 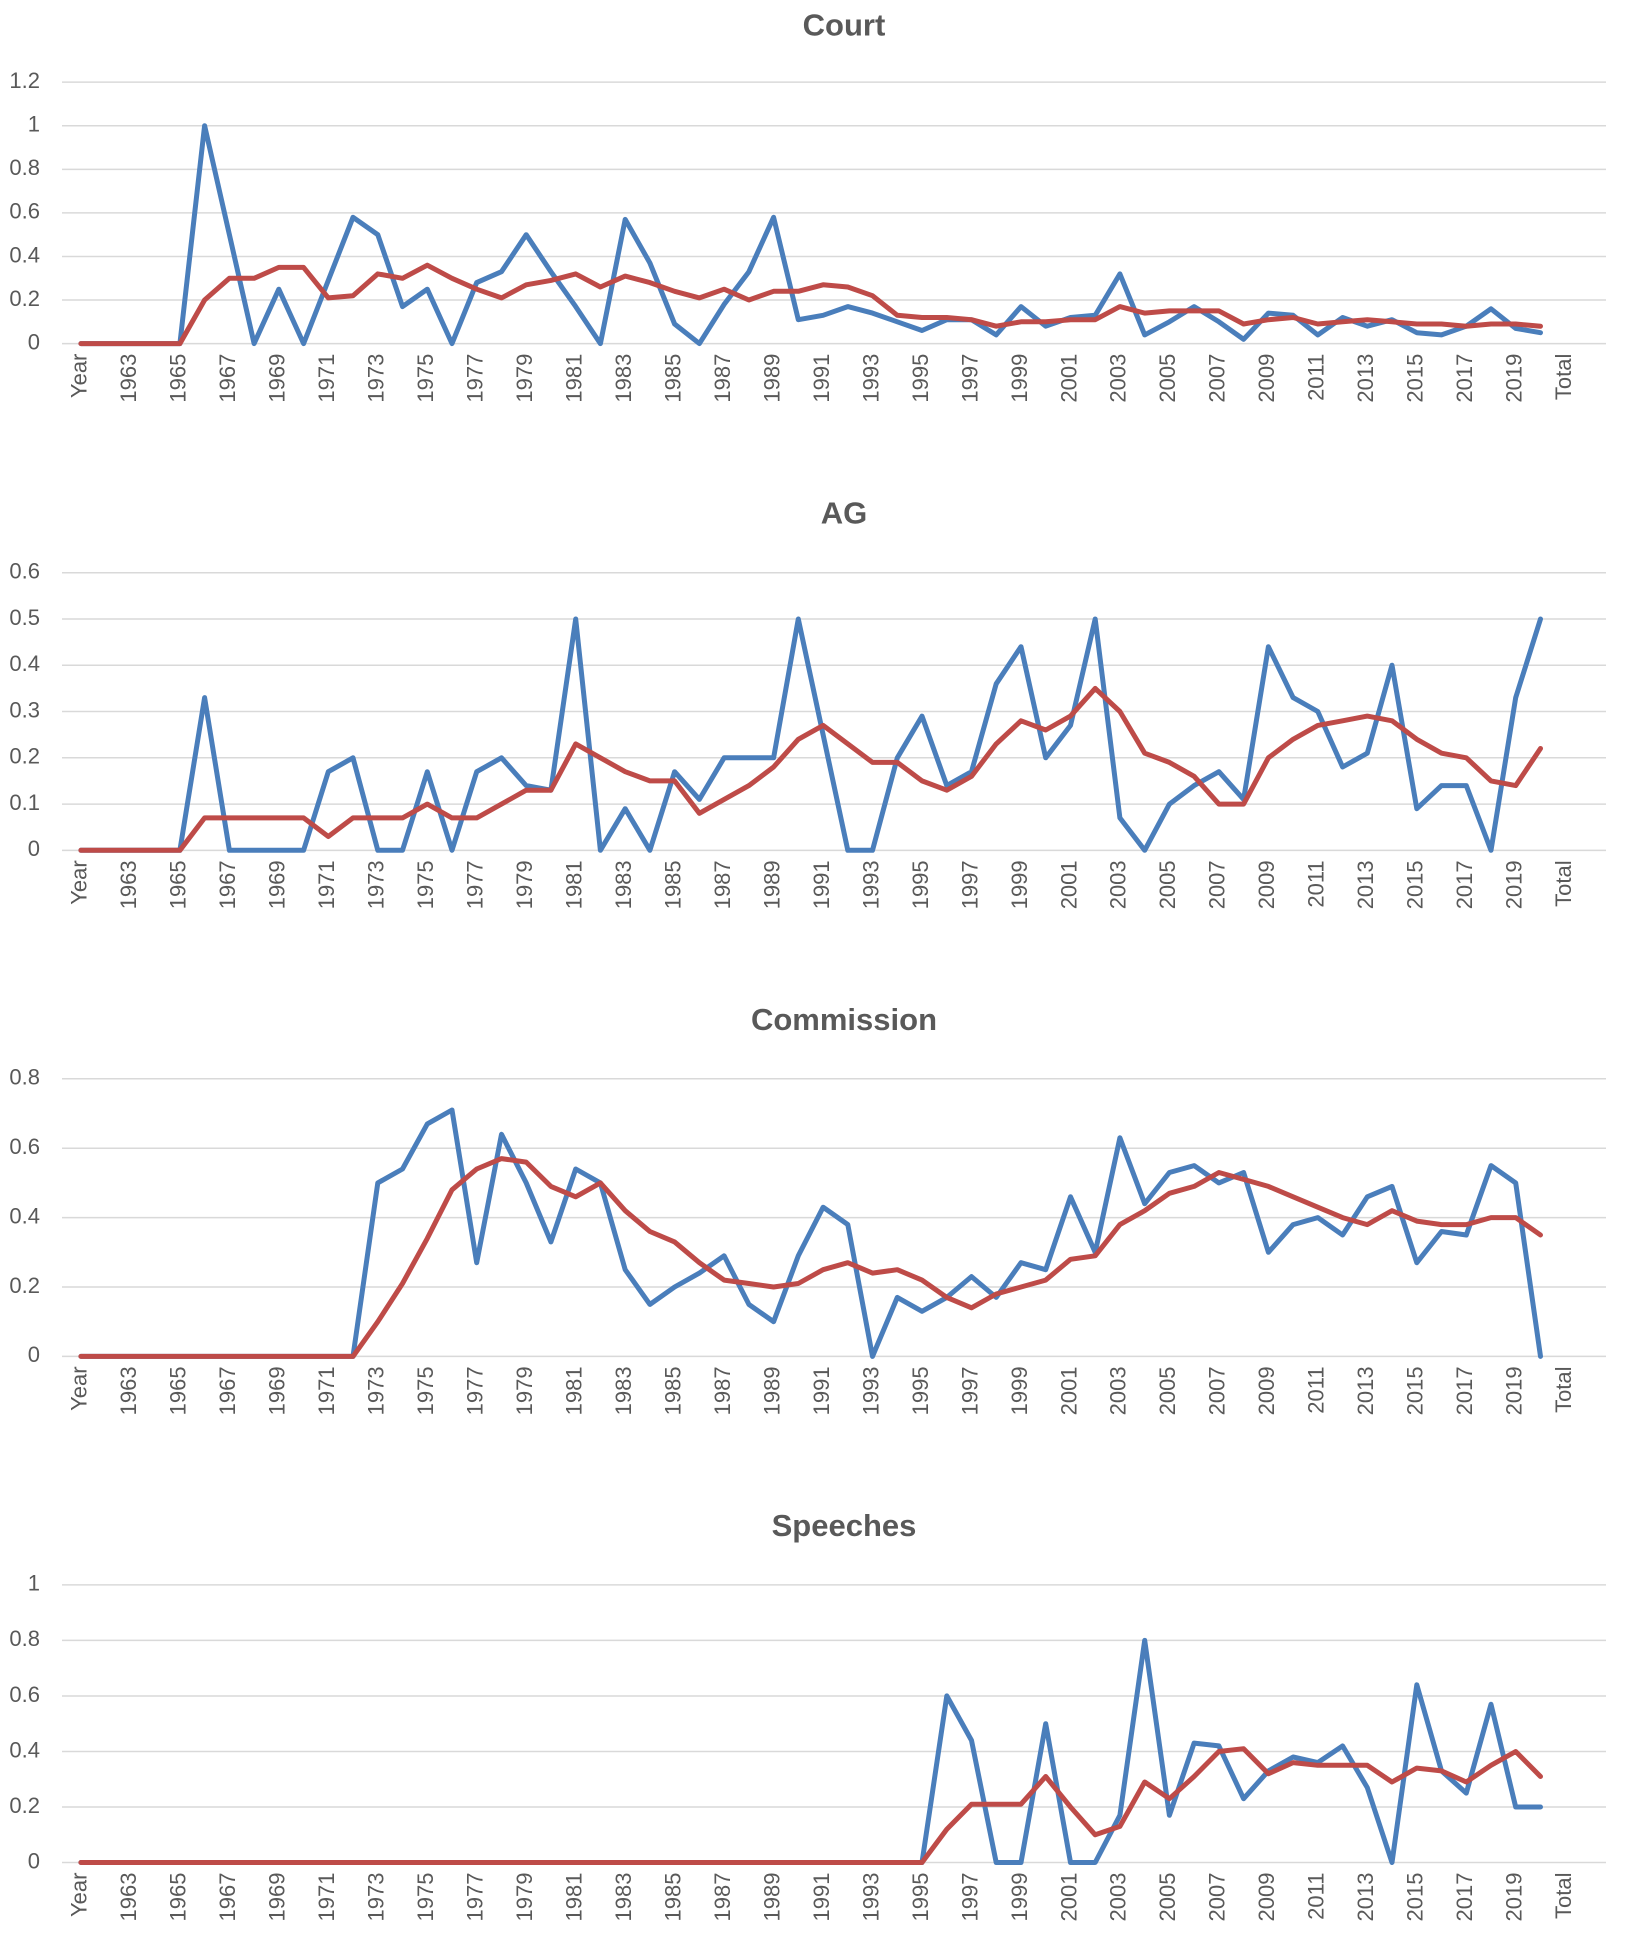 I want to click on y-tick-label: 1.2, so click(x=24, y=80).